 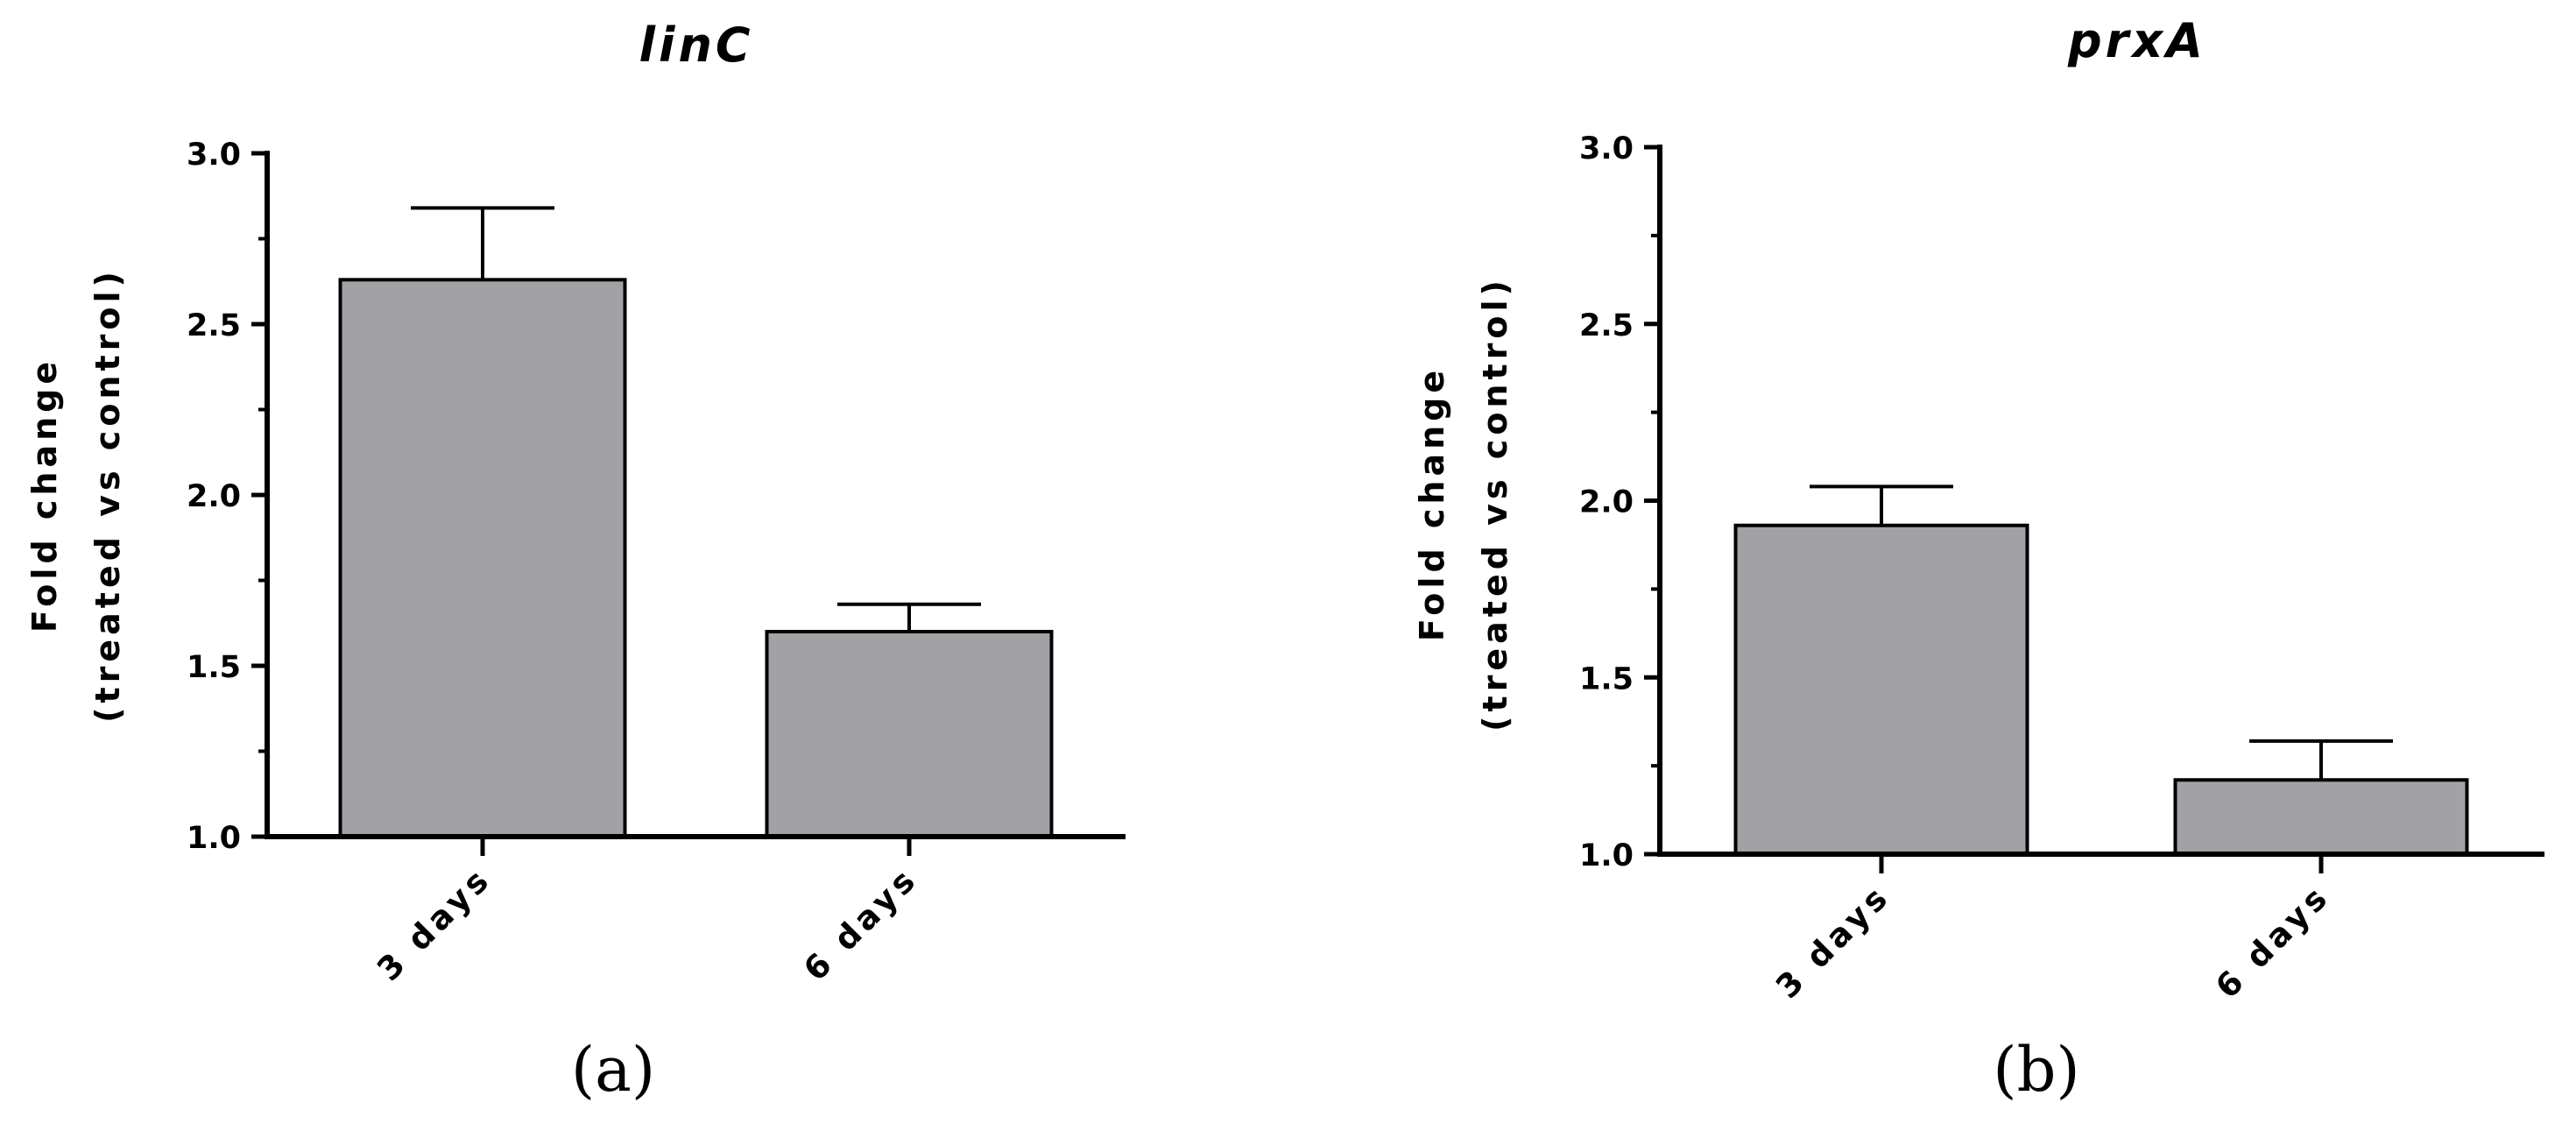 What do you see at coordinates (2036, 1070) in the screenshot?
I see `panel-label: (b)` at bounding box center [2036, 1070].